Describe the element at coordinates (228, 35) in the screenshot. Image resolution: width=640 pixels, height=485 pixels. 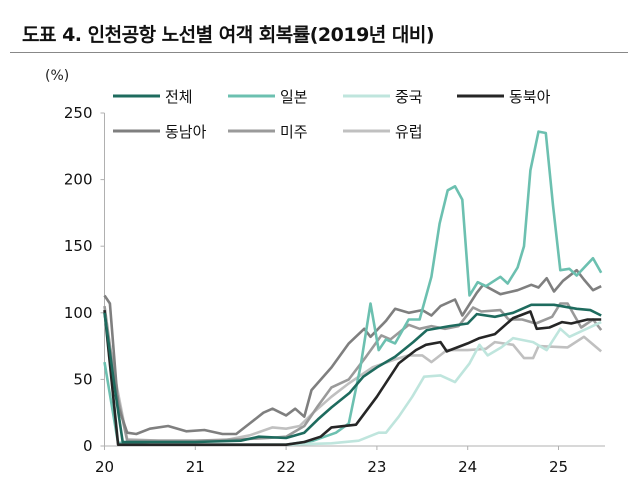
I see `chart-title: 도표 4. 인천공항 노선별 여객 회복률(2019년 대비)` at that location.